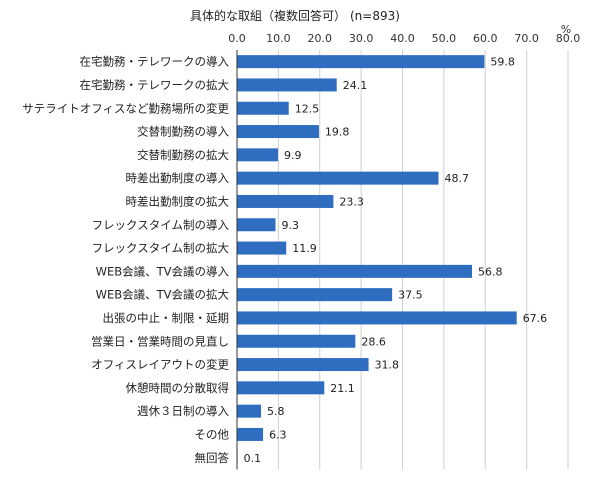 Image resolution: width=600 pixels, height=490 pixels. I want to click on category-label: 在宅勤務・テレワークの拡大, so click(155, 85).